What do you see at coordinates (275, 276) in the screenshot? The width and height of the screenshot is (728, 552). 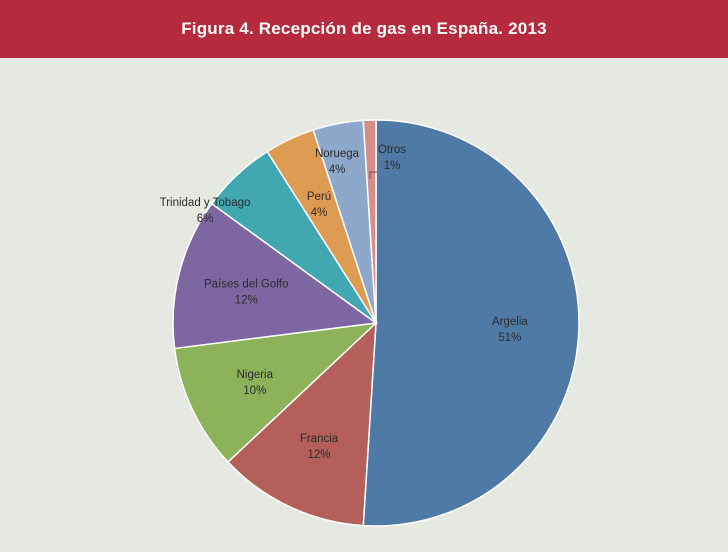 I see `pie-slice-paises-del-golfo` at bounding box center [275, 276].